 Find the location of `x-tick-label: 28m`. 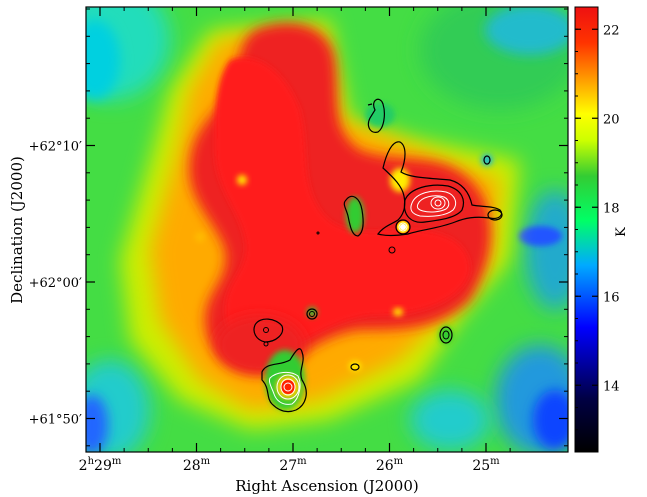

x-tick-label: 28m is located at coordinates (197, 465).